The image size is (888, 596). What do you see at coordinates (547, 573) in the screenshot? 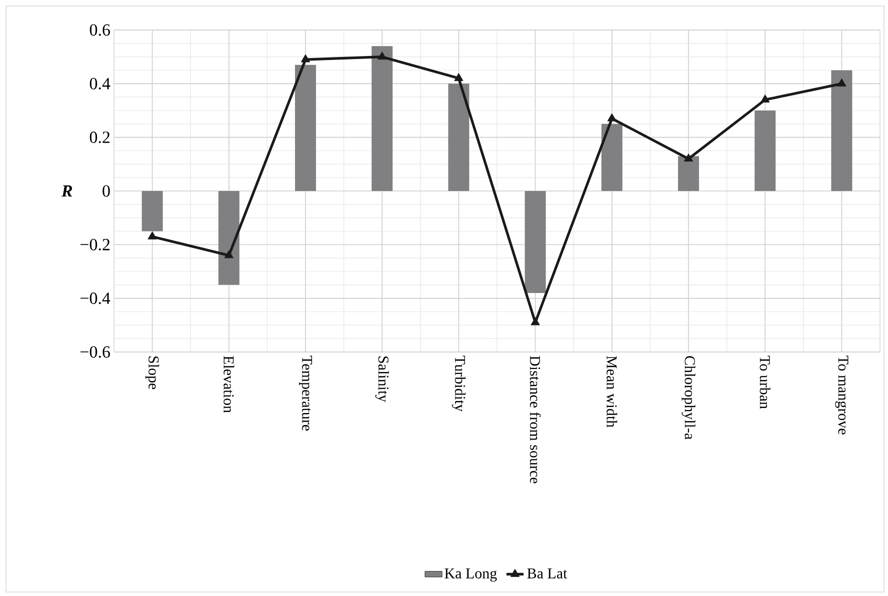
I see `legend-label: Ba Lat` at bounding box center [547, 573].